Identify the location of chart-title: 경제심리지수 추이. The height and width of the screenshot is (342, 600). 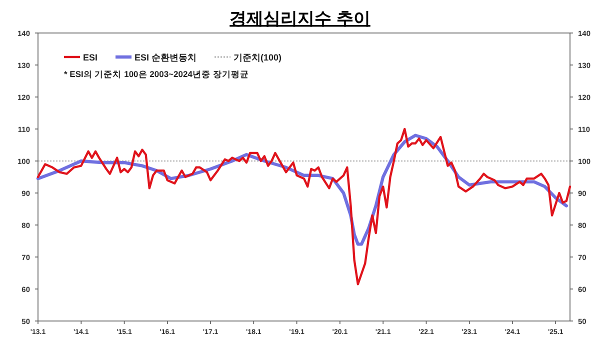
(300, 18).